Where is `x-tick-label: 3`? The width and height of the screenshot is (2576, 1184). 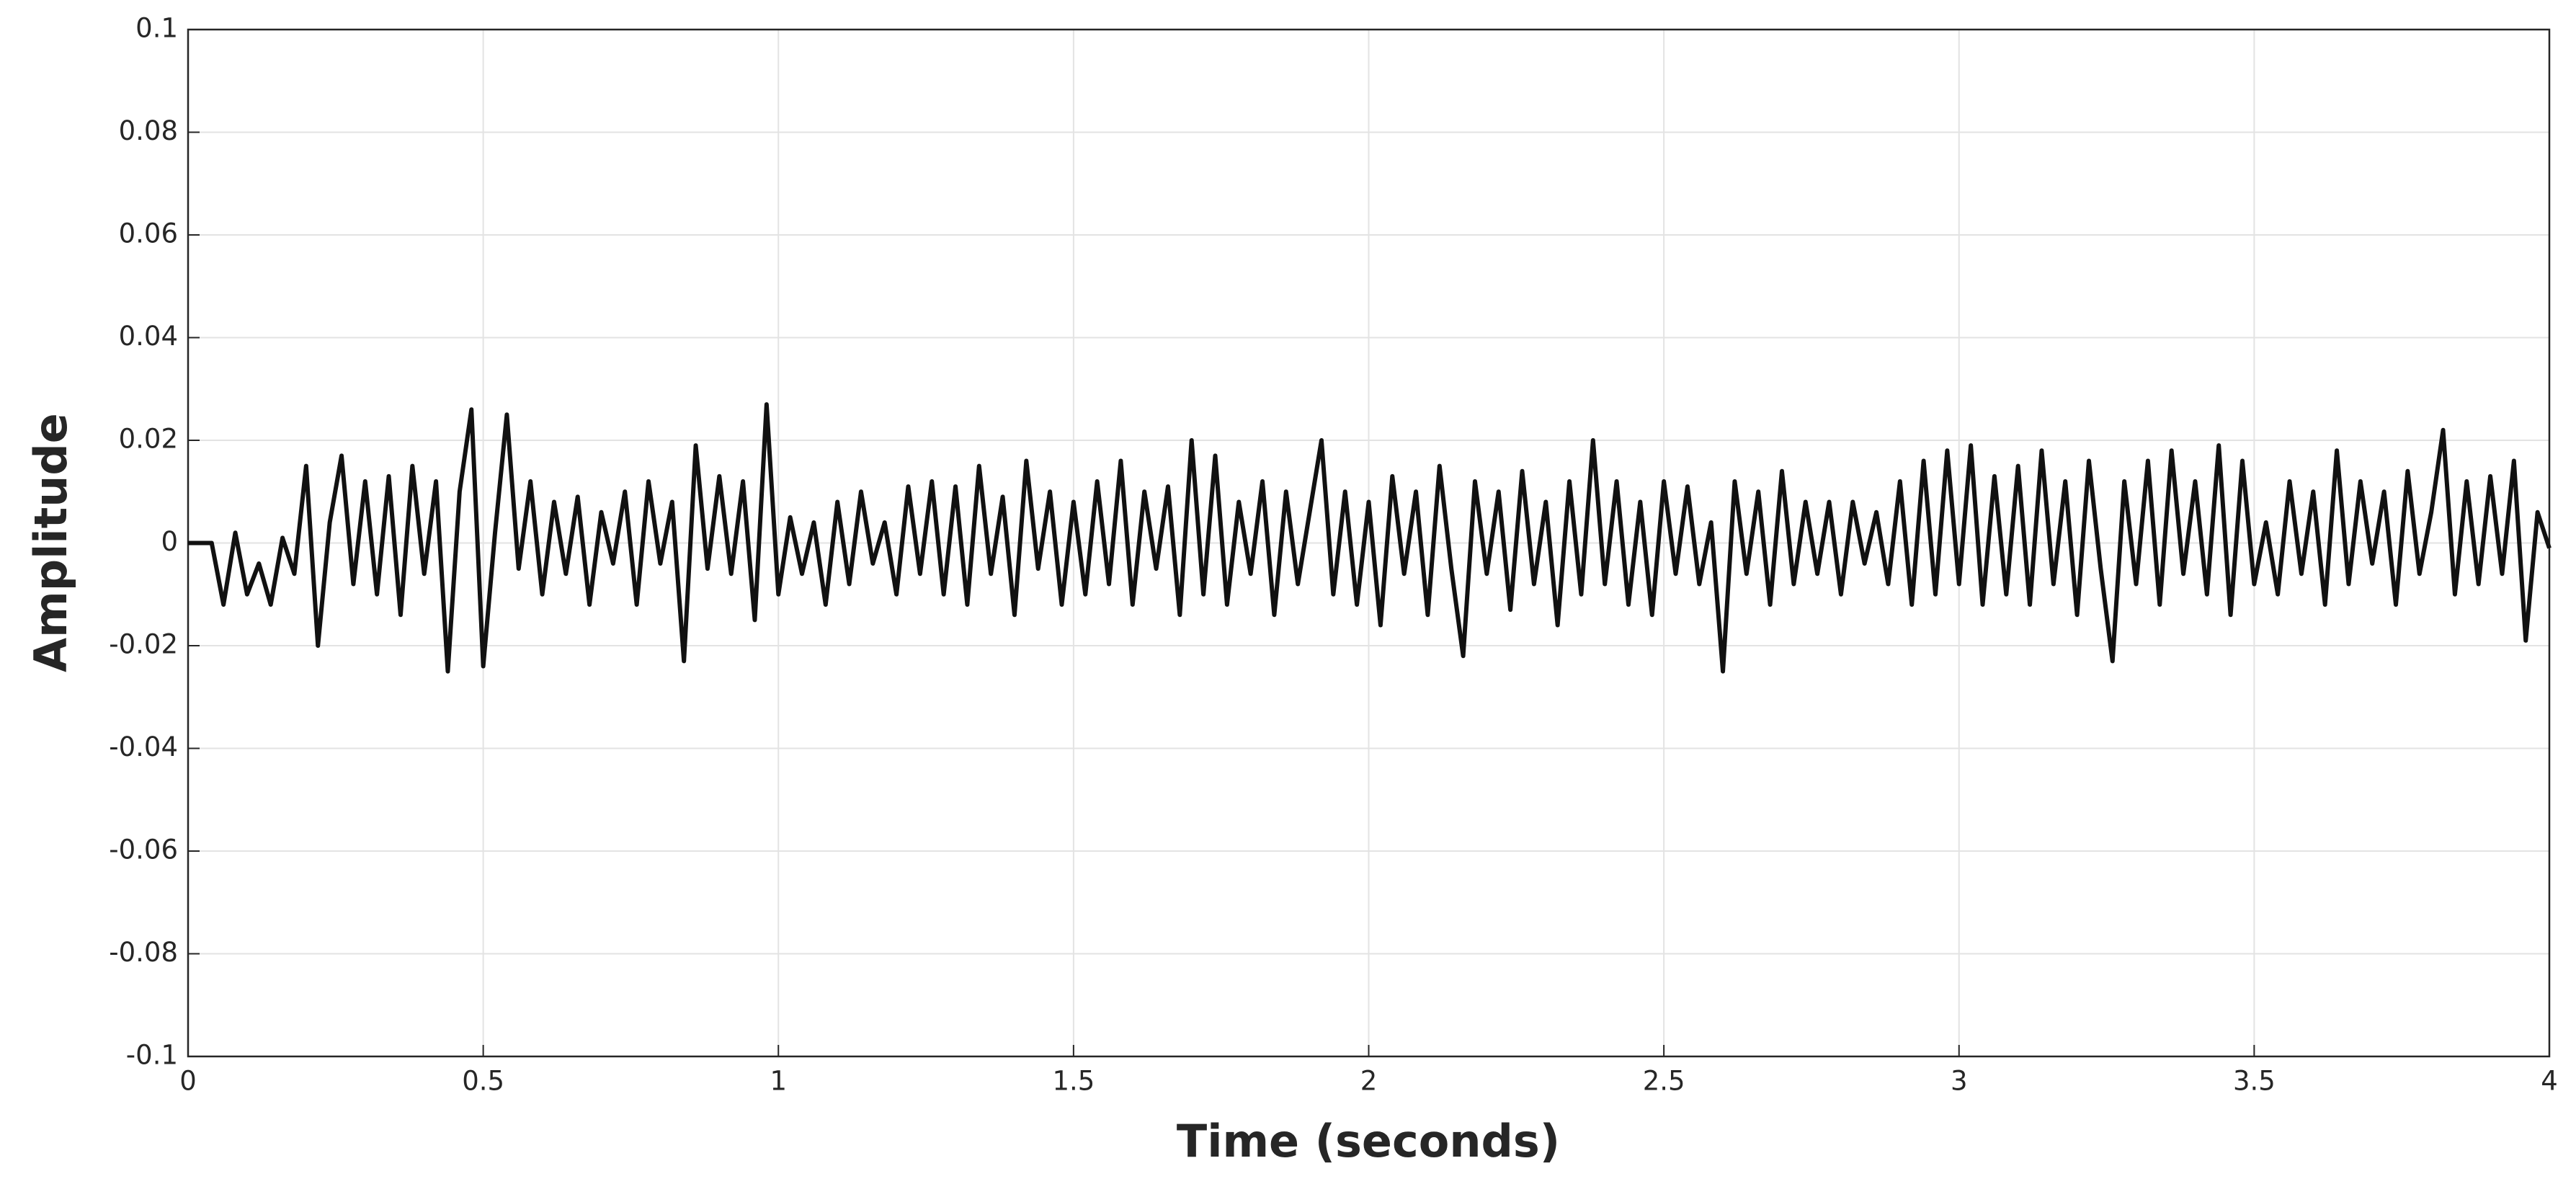
x-tick-label: 3 is located at coordinates (1959, 1081).